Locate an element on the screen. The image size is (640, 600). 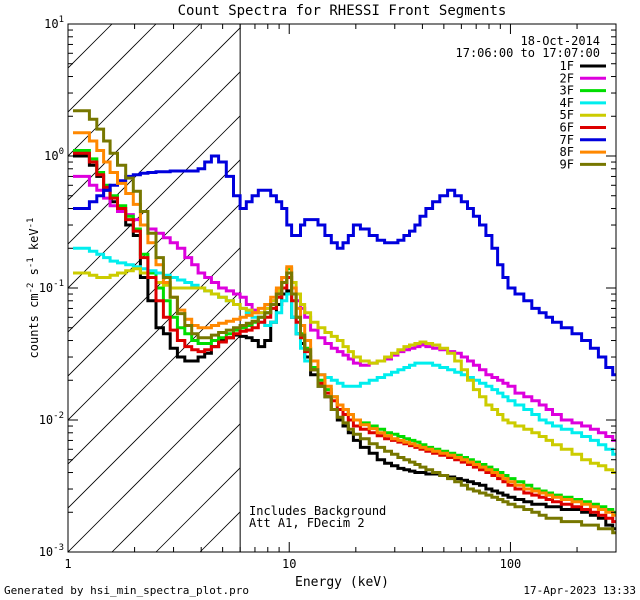
x-tick-label: 100 is located at coordinates (511, 564).